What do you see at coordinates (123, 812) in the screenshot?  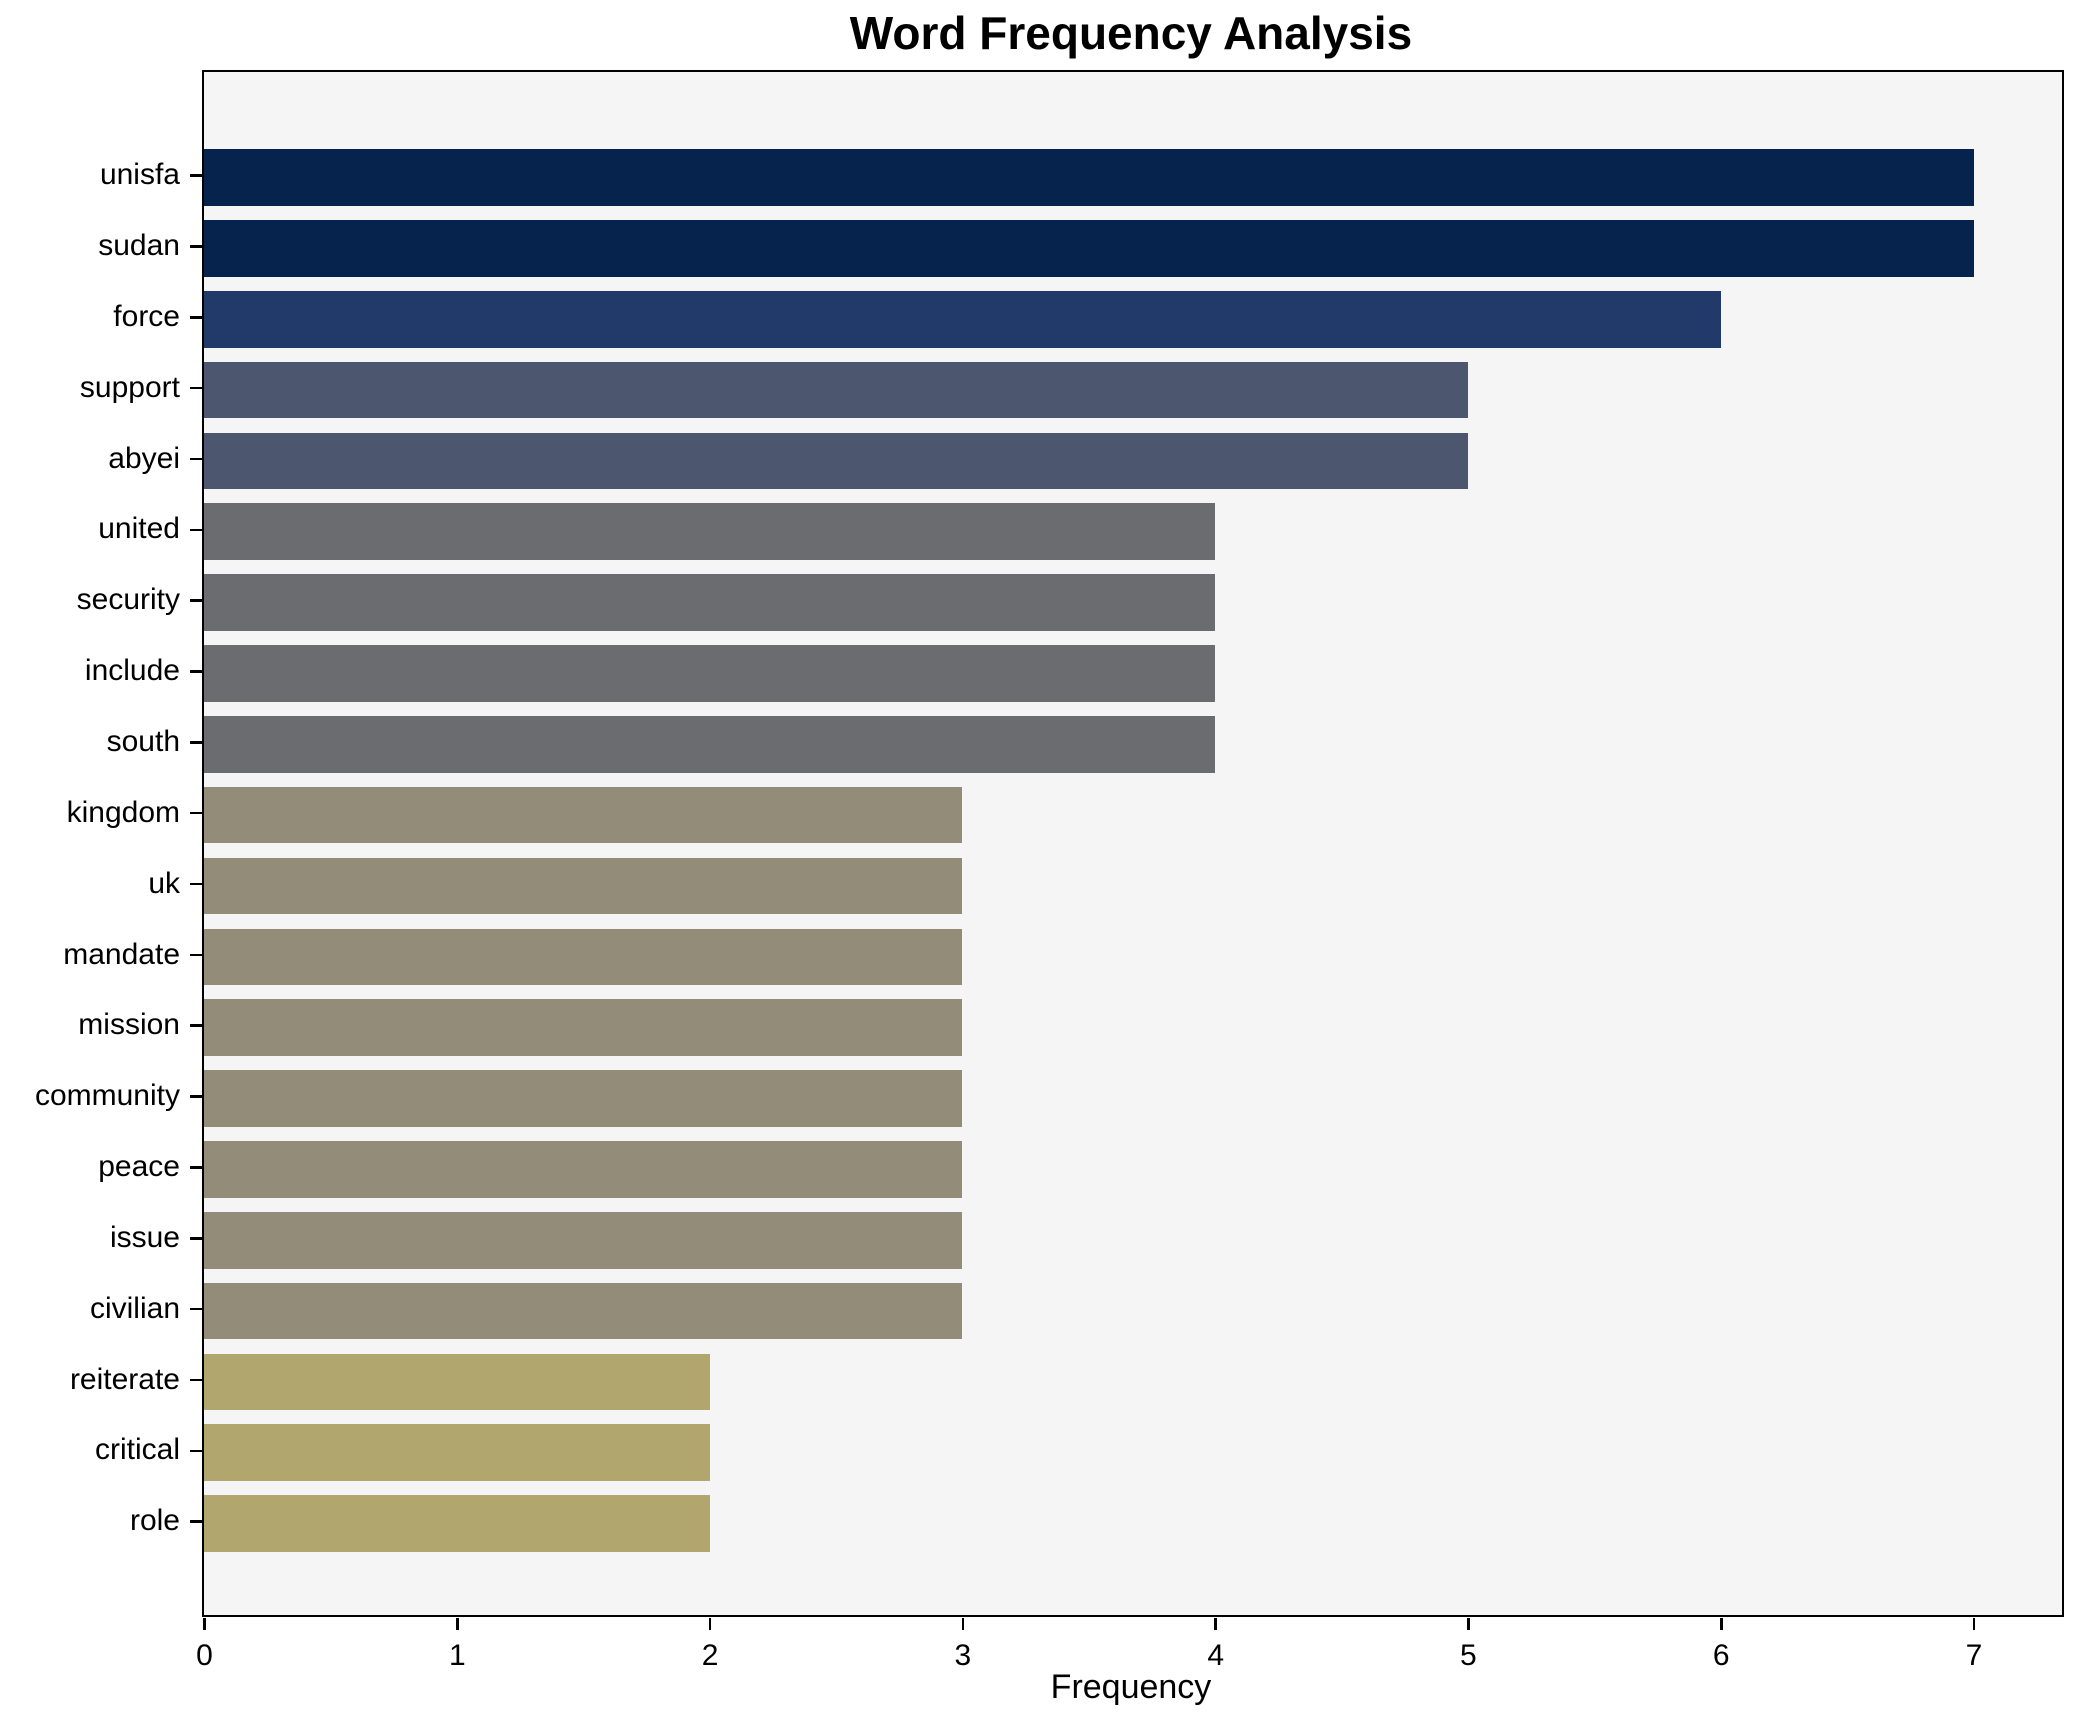 I see `ytick-label-kingdom: kingdom` at bounding box center [123, 812].